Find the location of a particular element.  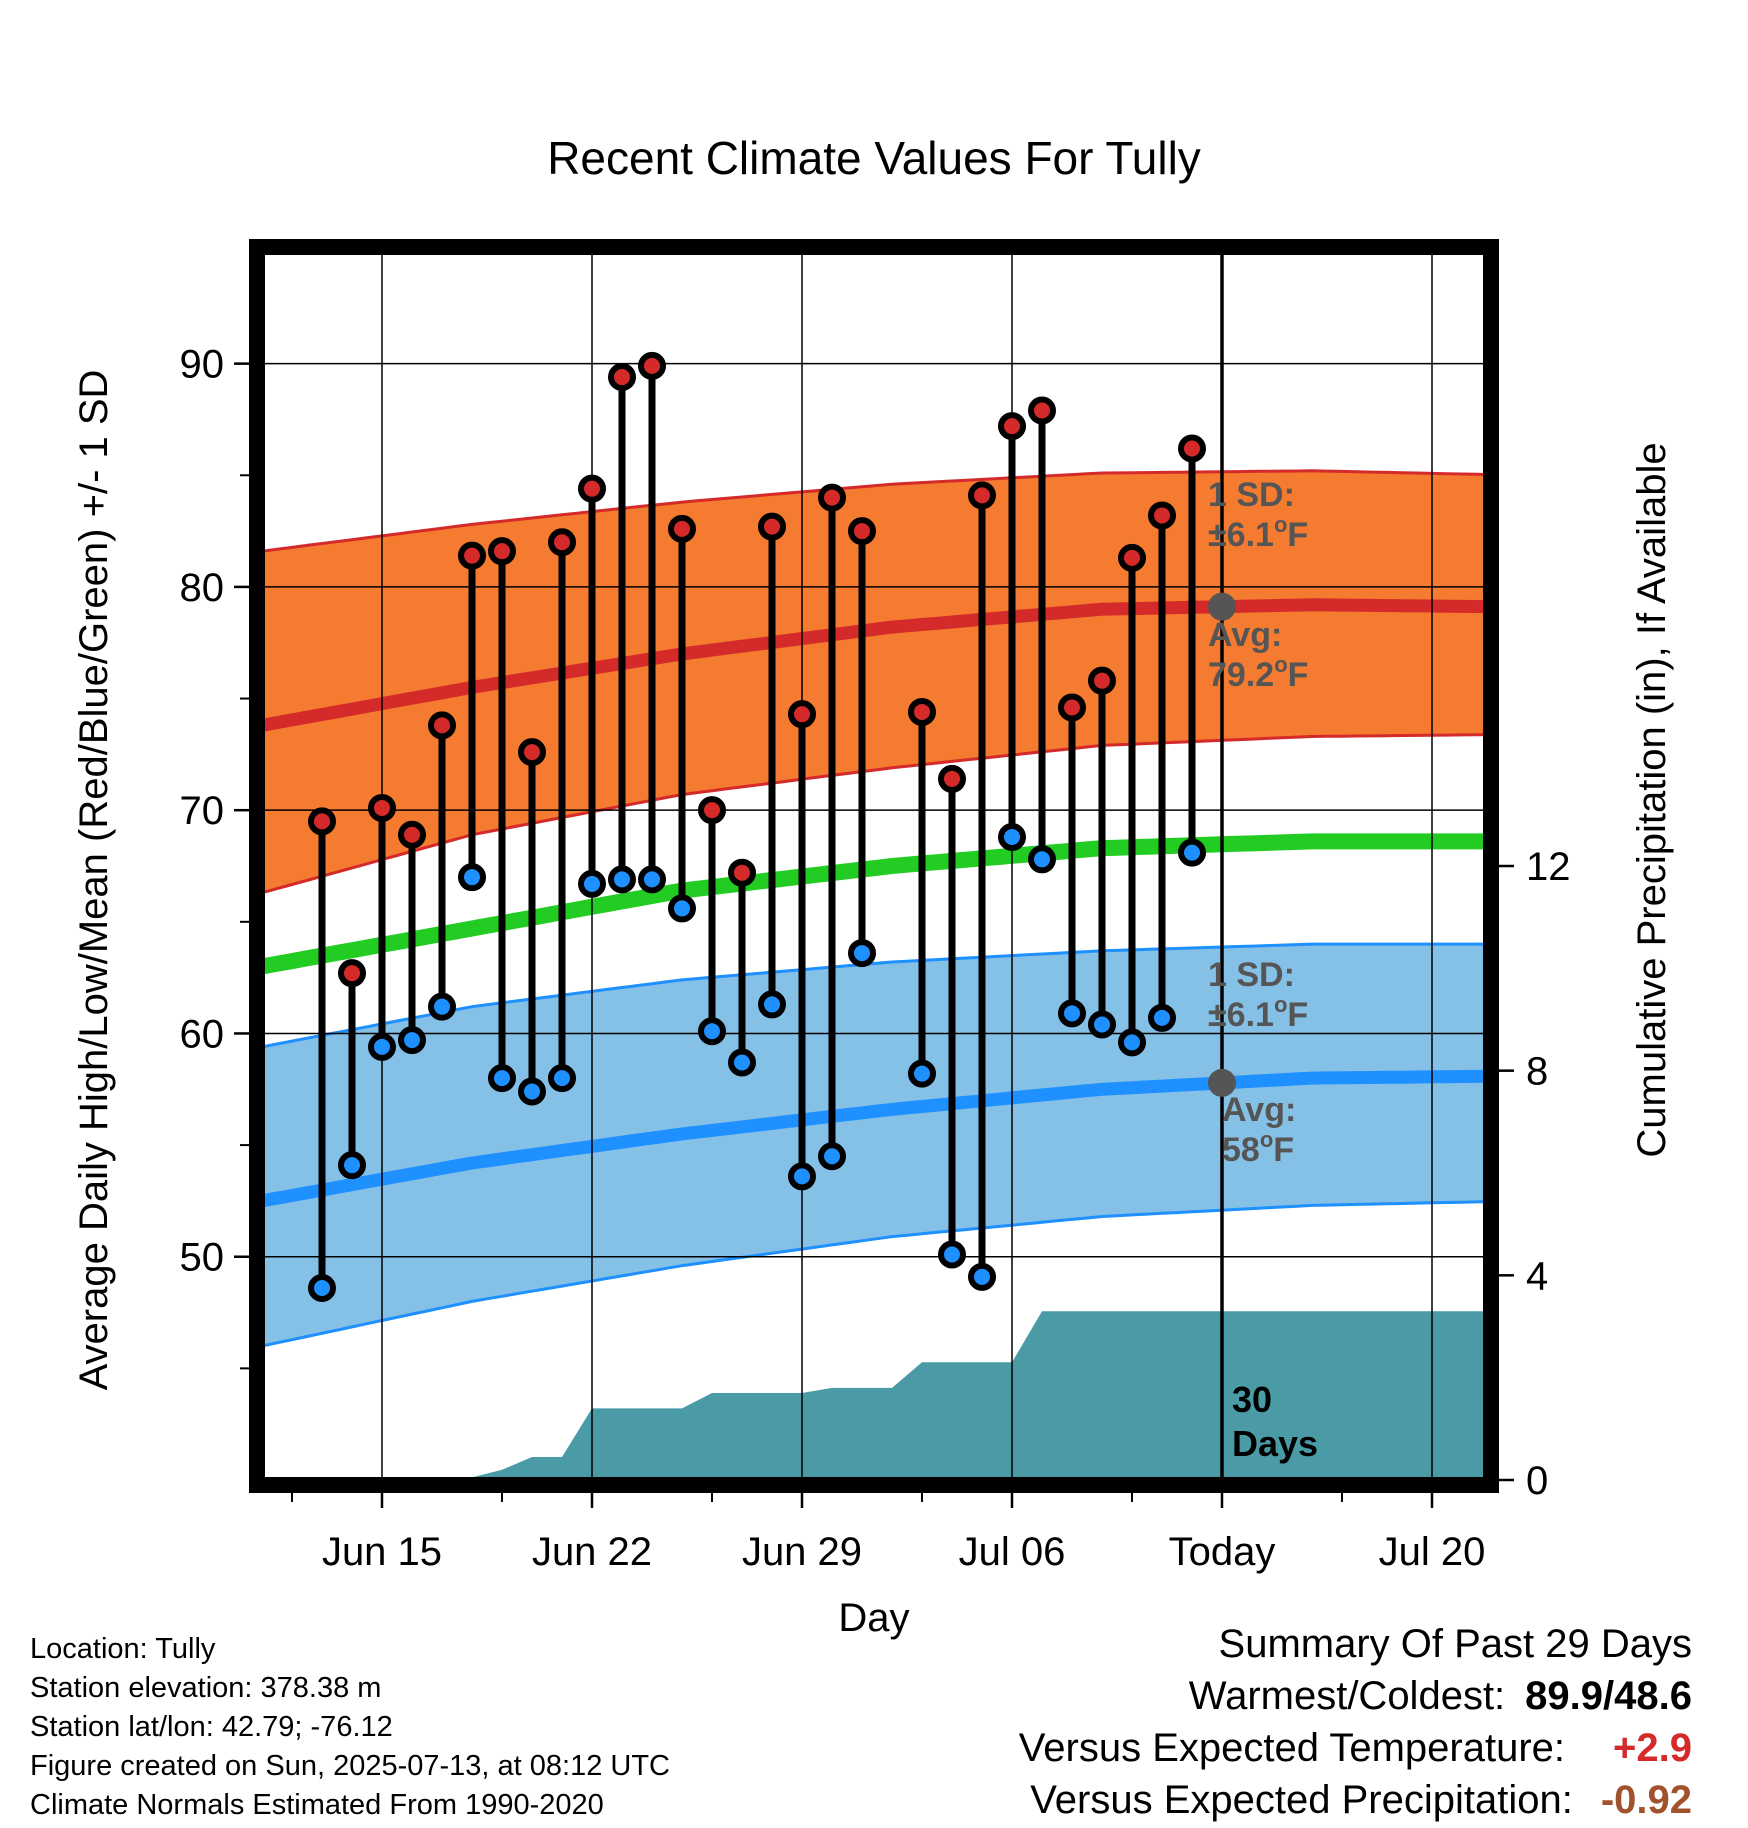

x-axis-label: Day is located at coordinates (873, 1618).